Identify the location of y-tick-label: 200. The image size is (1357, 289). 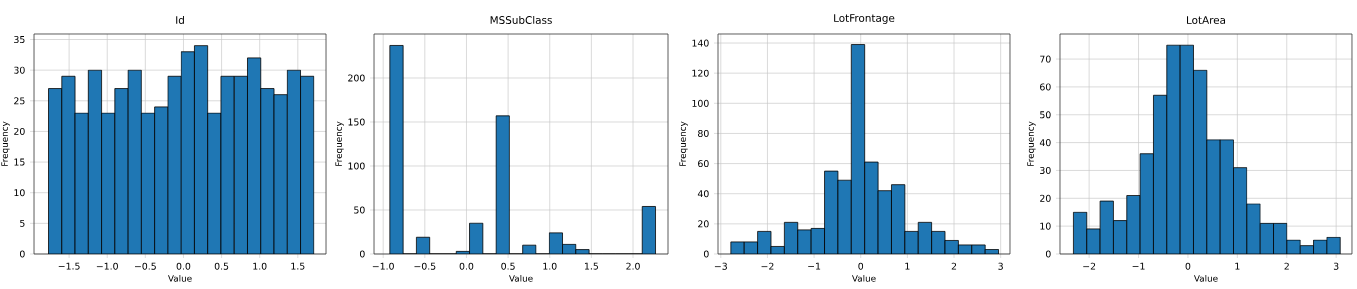
(356, 78).